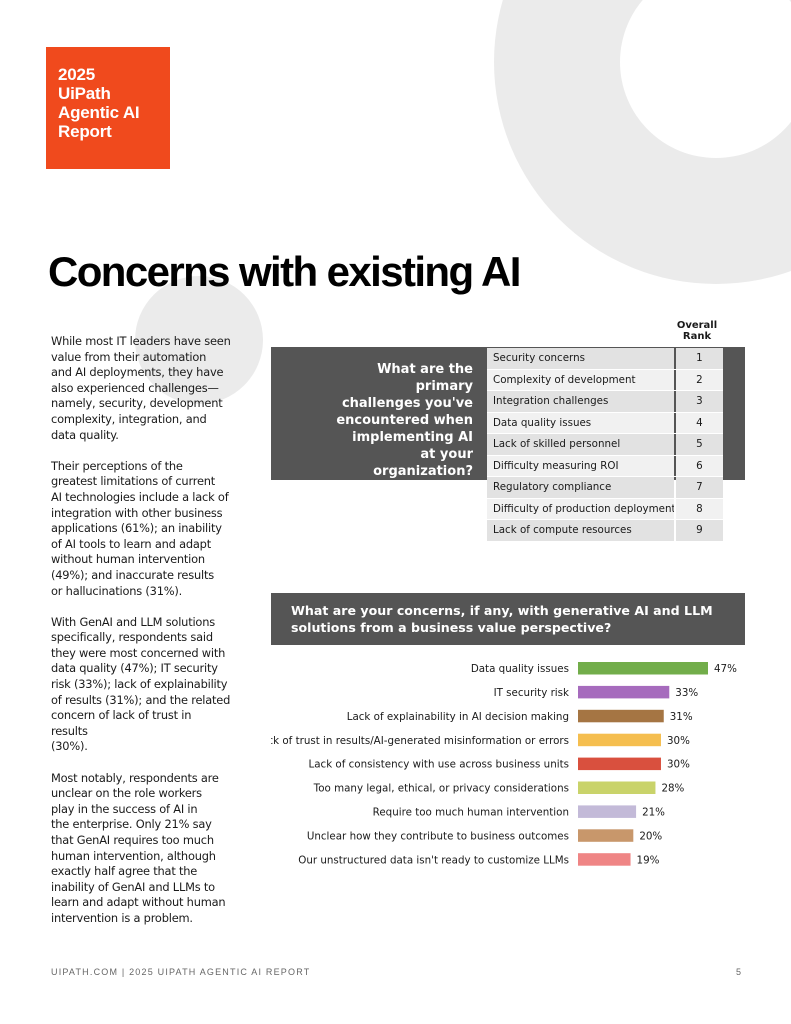 The width and height of the screenshot is (791, 1024). Describe the element at coordinates (520, 669) in the screenshot. I see `bar-category-label: Data quality issues` at that location.